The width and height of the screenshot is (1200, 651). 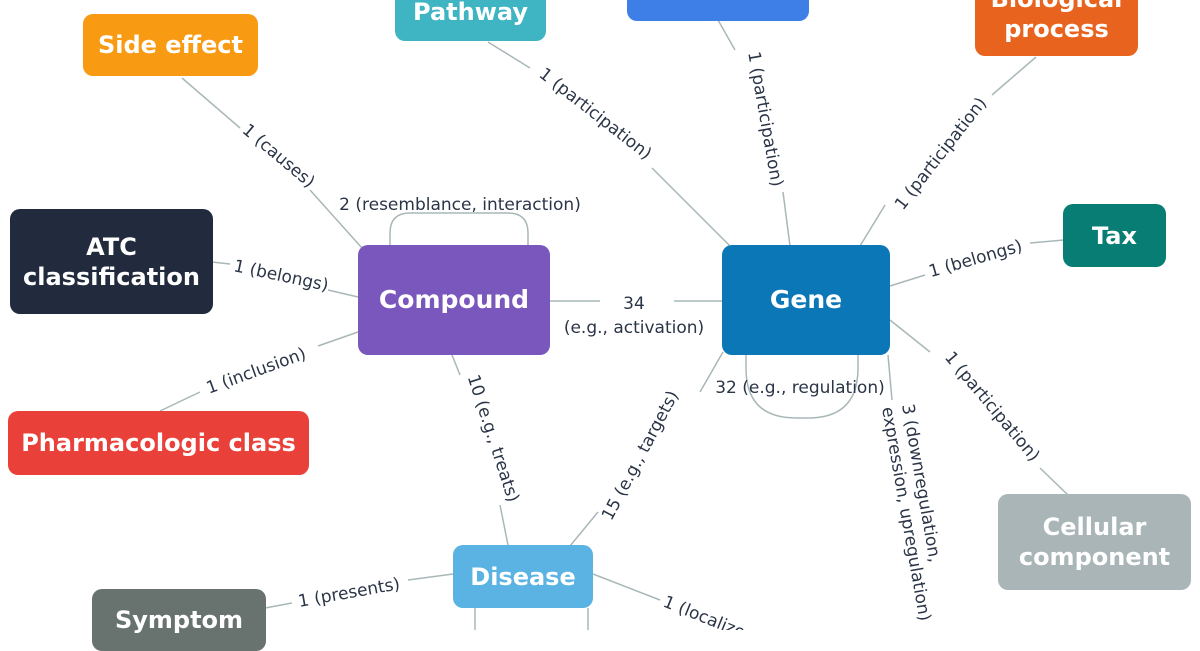 I want to click on edge-disease-gene-line-b, so click(x=584, y=529).